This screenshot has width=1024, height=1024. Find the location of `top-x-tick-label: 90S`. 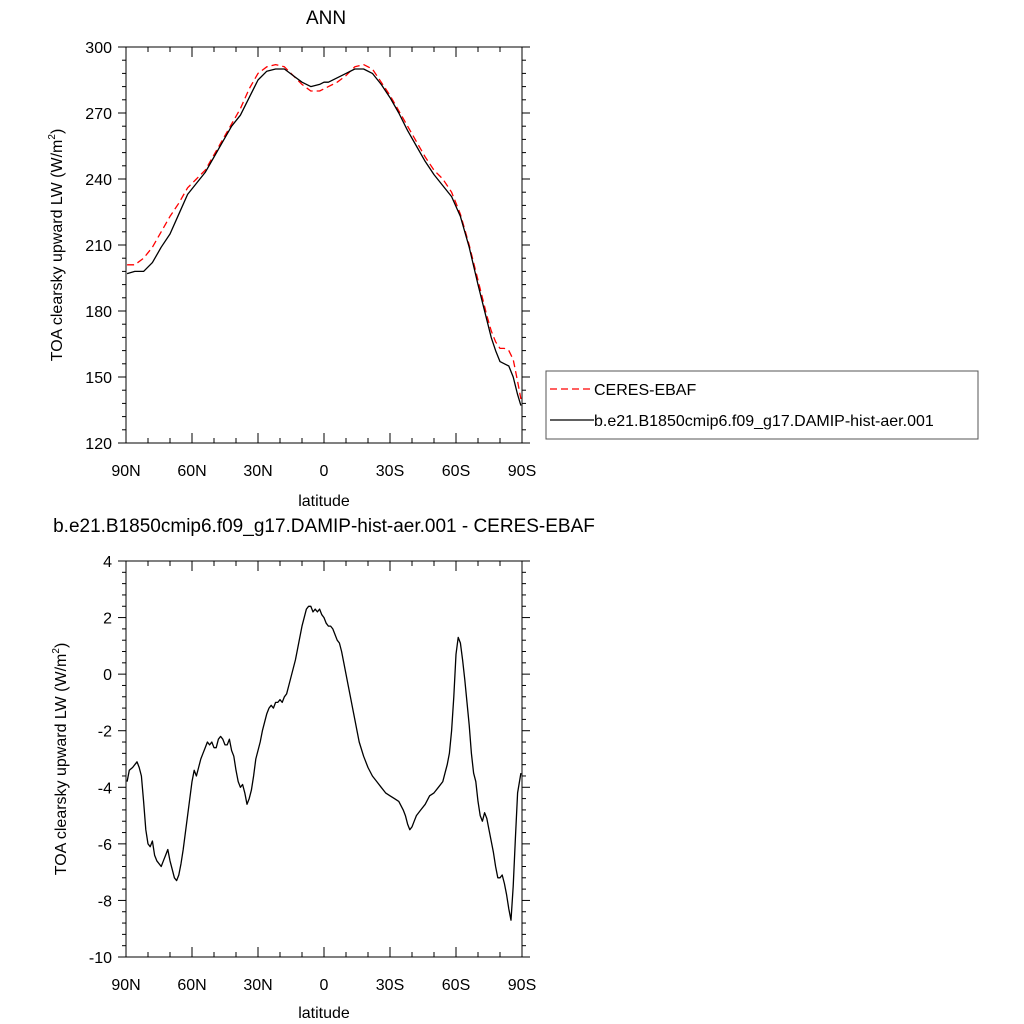

top-x-tick-label: 90S is located at coordinates (522, 471).